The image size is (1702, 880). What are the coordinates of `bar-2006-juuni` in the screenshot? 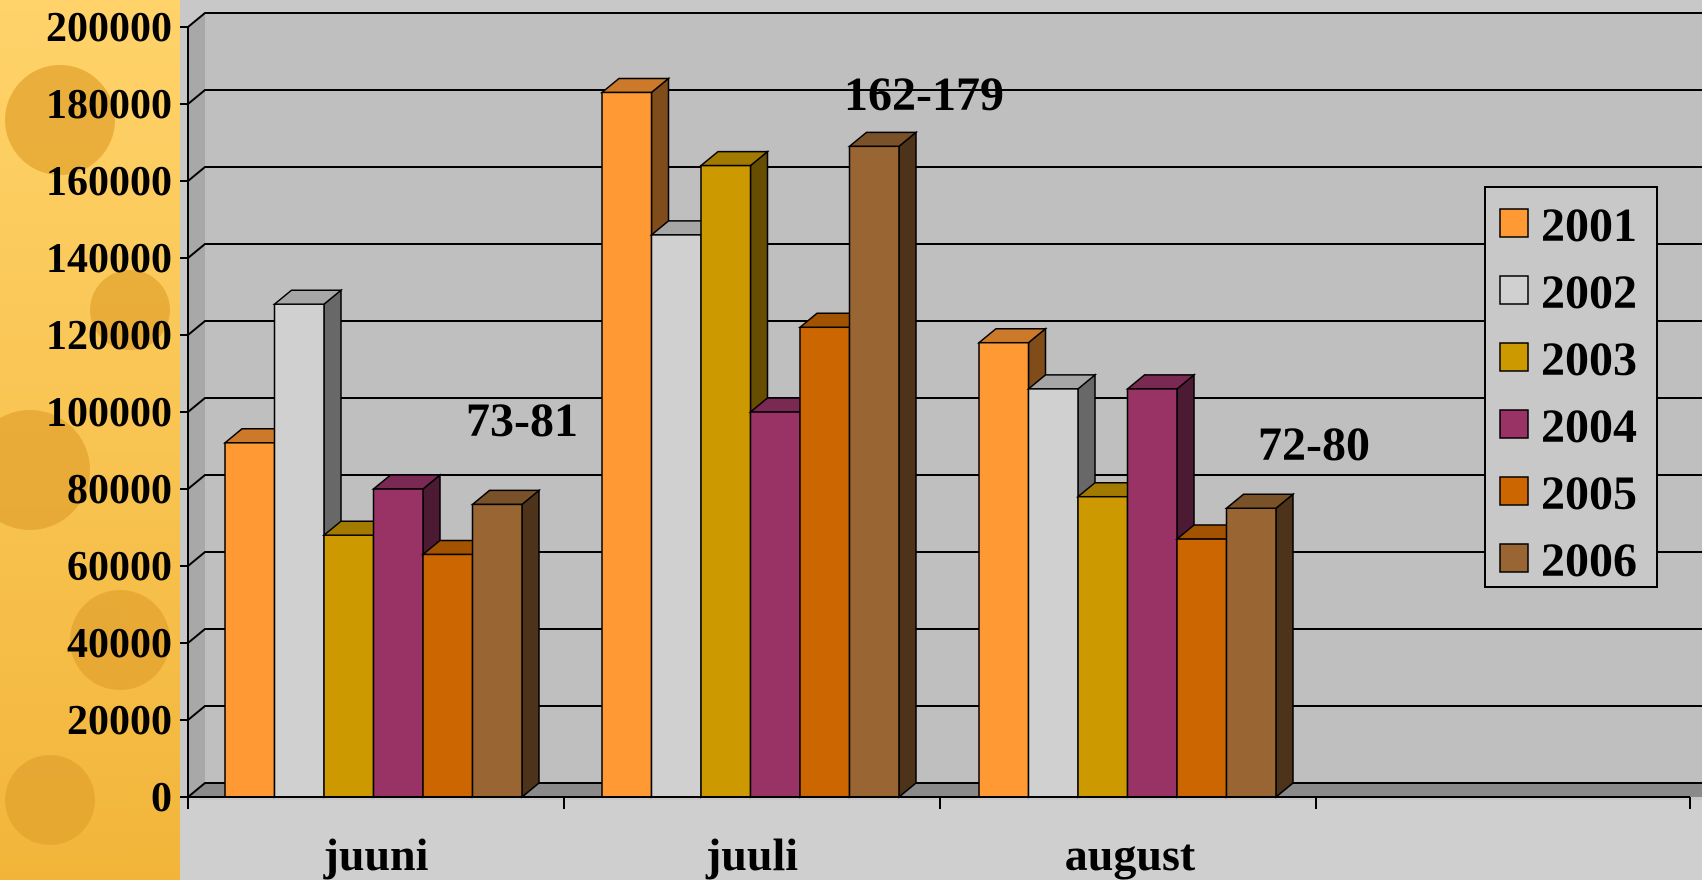 It's located at (506, 643).